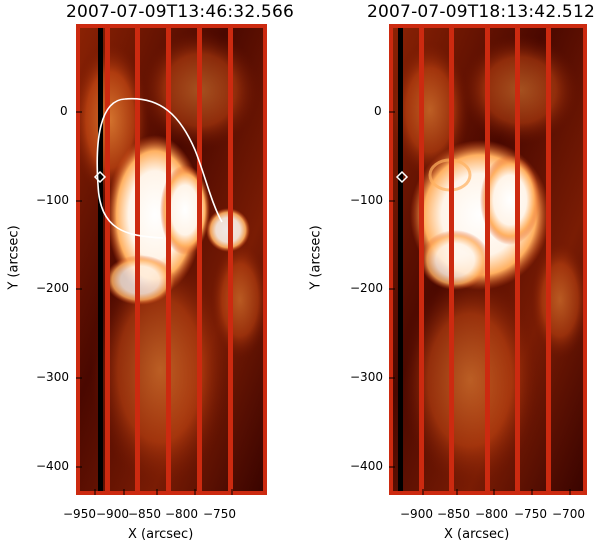  Describe the element at coordinates (52, 466) in the screenshot. I see `left-y-tick-4: −400` at that location.